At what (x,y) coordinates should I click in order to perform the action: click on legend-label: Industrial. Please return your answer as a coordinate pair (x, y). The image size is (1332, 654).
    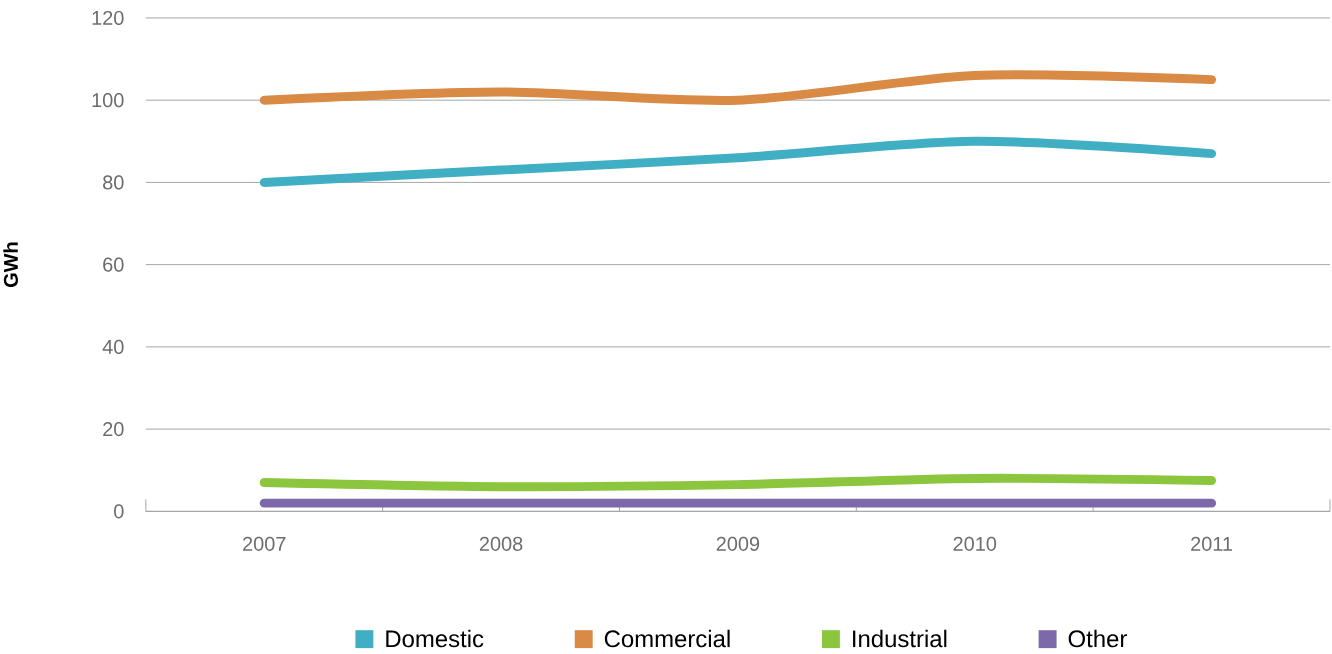
    Looking at the image, I should click on (900, 638).